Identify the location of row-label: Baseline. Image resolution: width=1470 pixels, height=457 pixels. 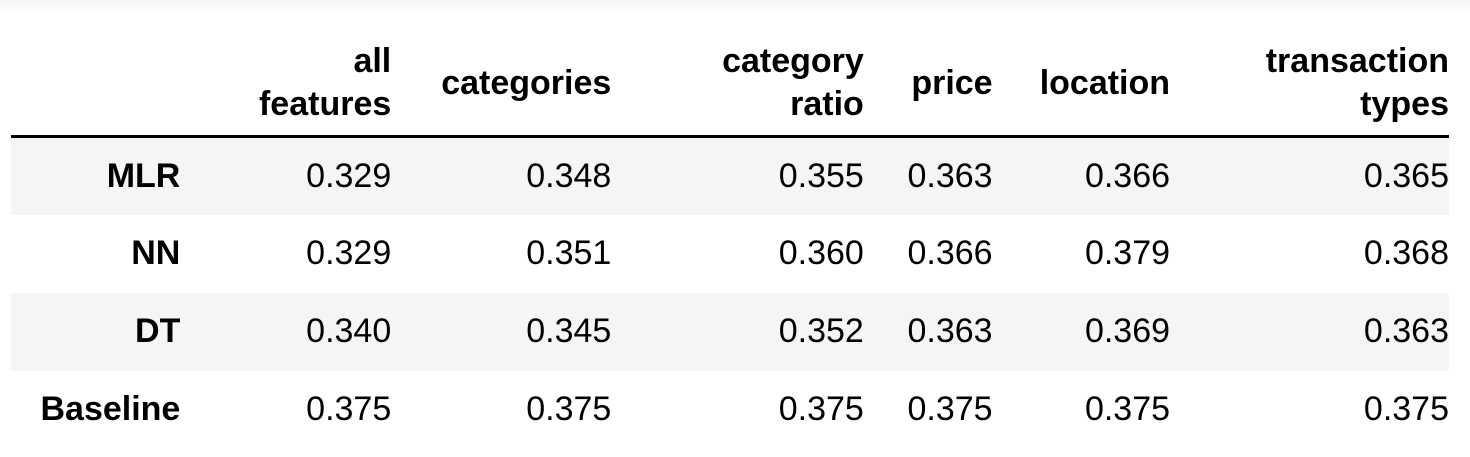
(110, 409).